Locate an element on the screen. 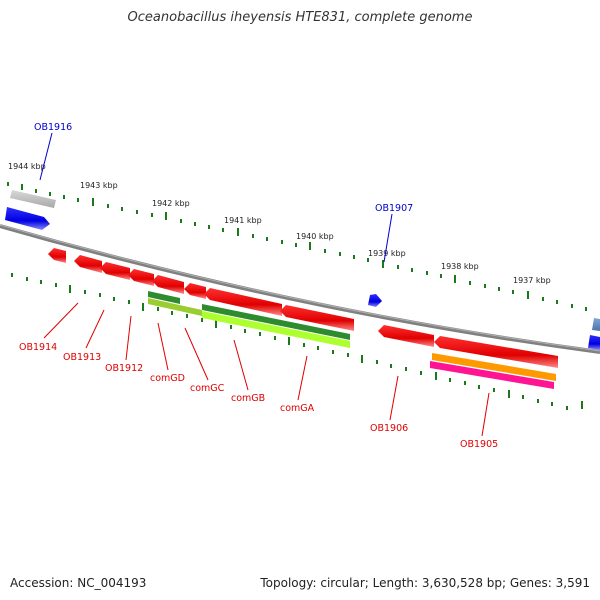 This screenshot has width=600, height=600. gene-OB1905-orange is located at coordinates (494, 367).